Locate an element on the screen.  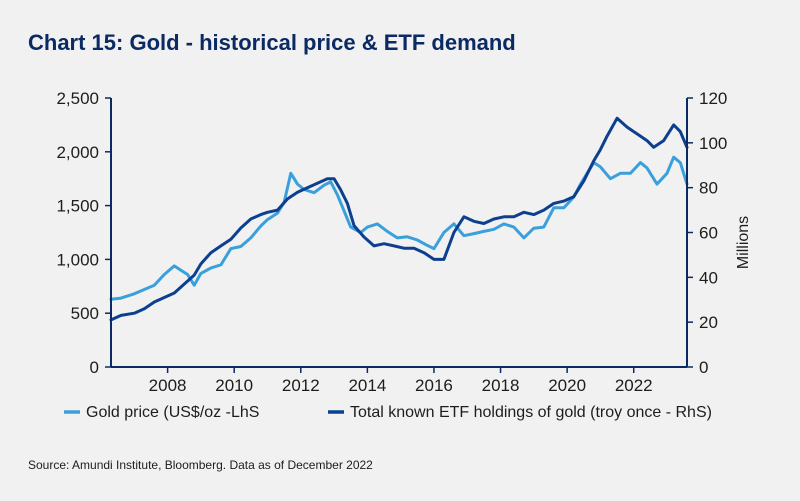
y-right-axis-label: Millions is located at coordinates (743, 242).